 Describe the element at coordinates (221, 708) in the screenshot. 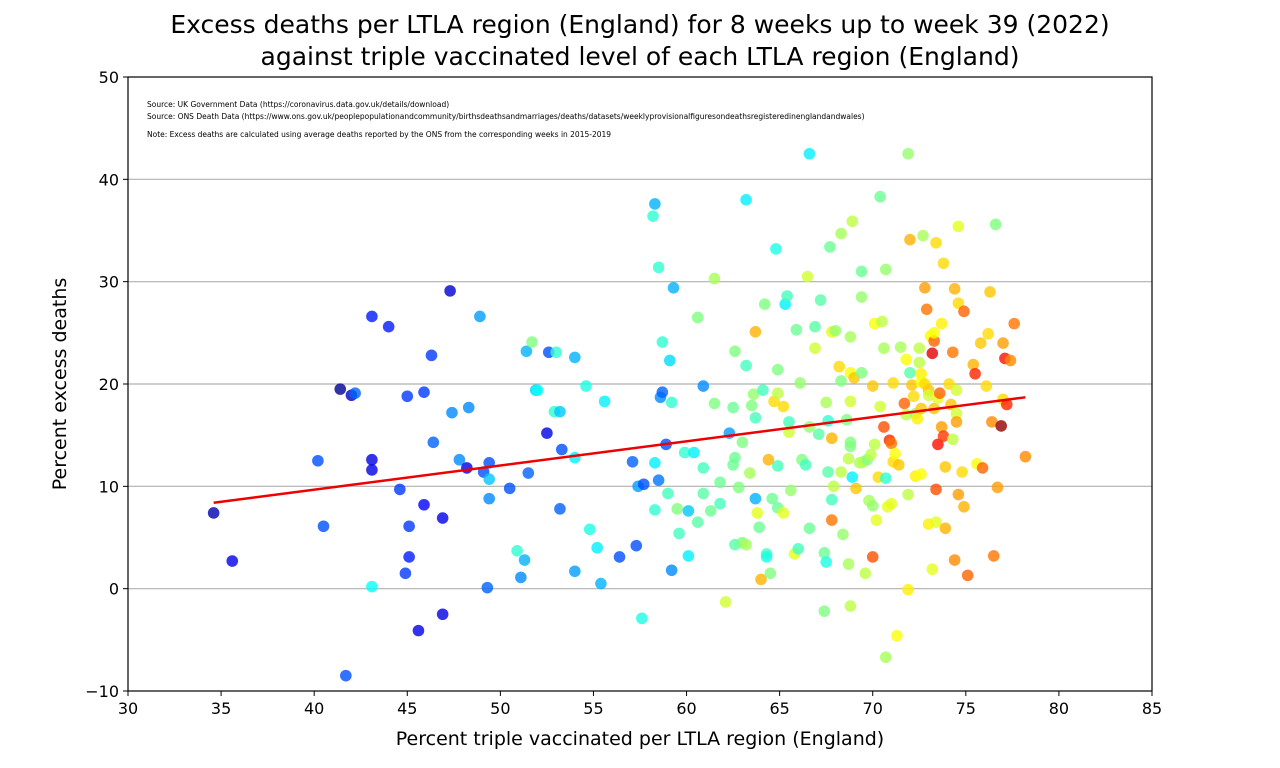

I see `x-tick-label: 35` at that location.